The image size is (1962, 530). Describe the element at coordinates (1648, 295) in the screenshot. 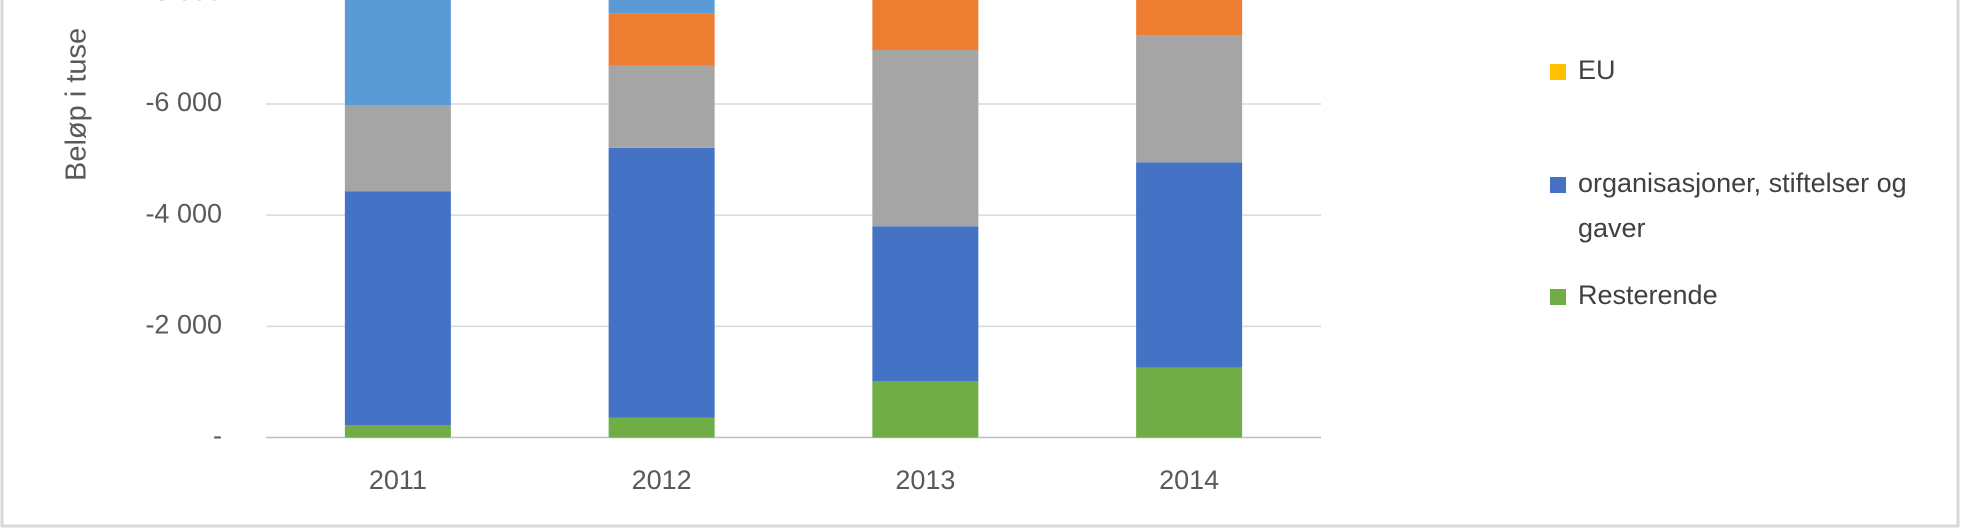

I see `legend-label: Resterende` at that location.